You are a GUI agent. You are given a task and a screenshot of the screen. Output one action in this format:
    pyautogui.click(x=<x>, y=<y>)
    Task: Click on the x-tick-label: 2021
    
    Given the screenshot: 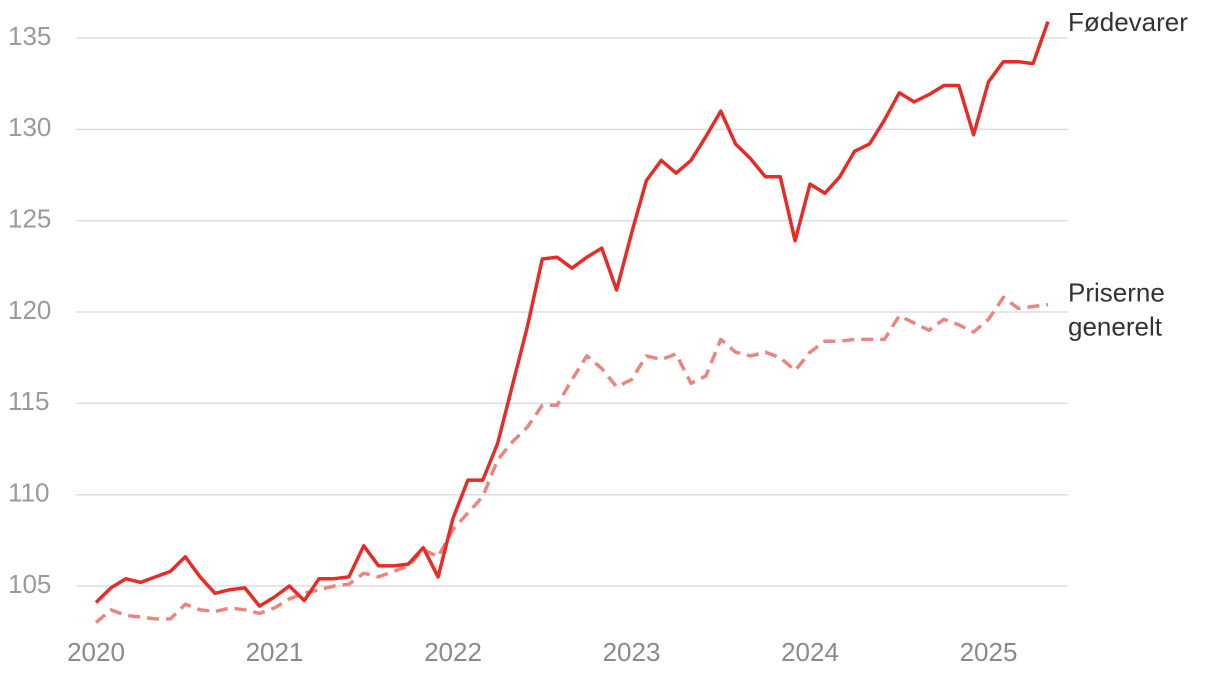 What is the action you would take?
    pyautogui.click(x=275, y=652)
    